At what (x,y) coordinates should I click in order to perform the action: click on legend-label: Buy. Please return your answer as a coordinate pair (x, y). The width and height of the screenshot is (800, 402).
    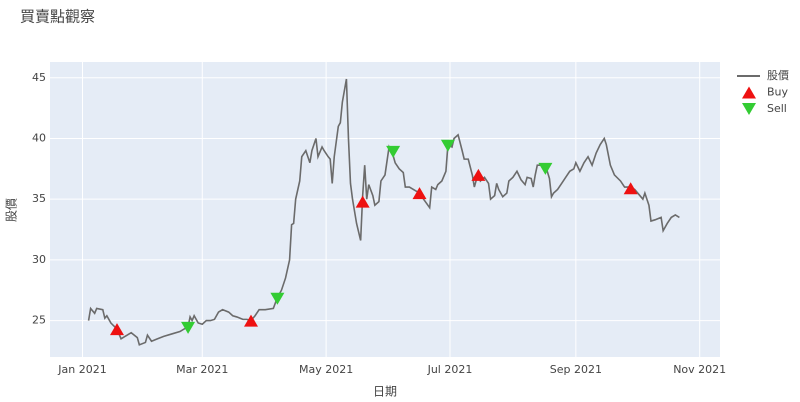
    Looking at the image, I should click on (778, 92).